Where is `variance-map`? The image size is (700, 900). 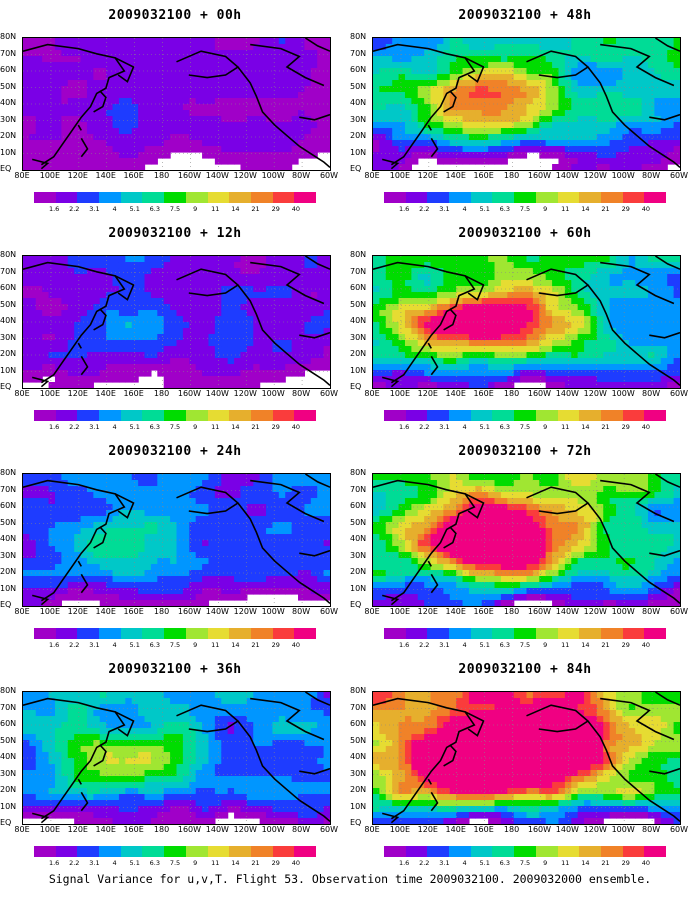 variance-map is located at coordinates (526, 104).